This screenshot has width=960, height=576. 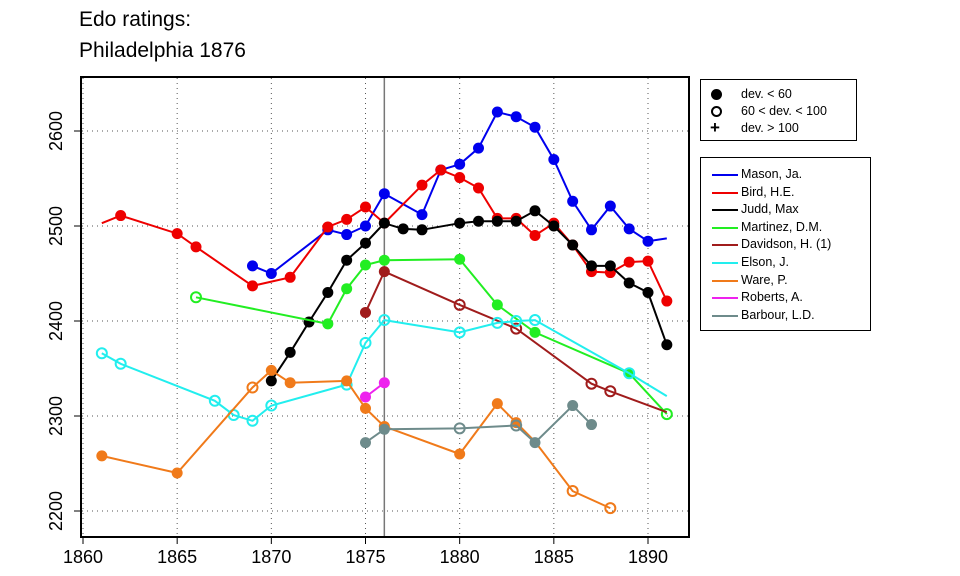 I want to click on y-tick-label-2400: 2400, so click(x=56, y=321).